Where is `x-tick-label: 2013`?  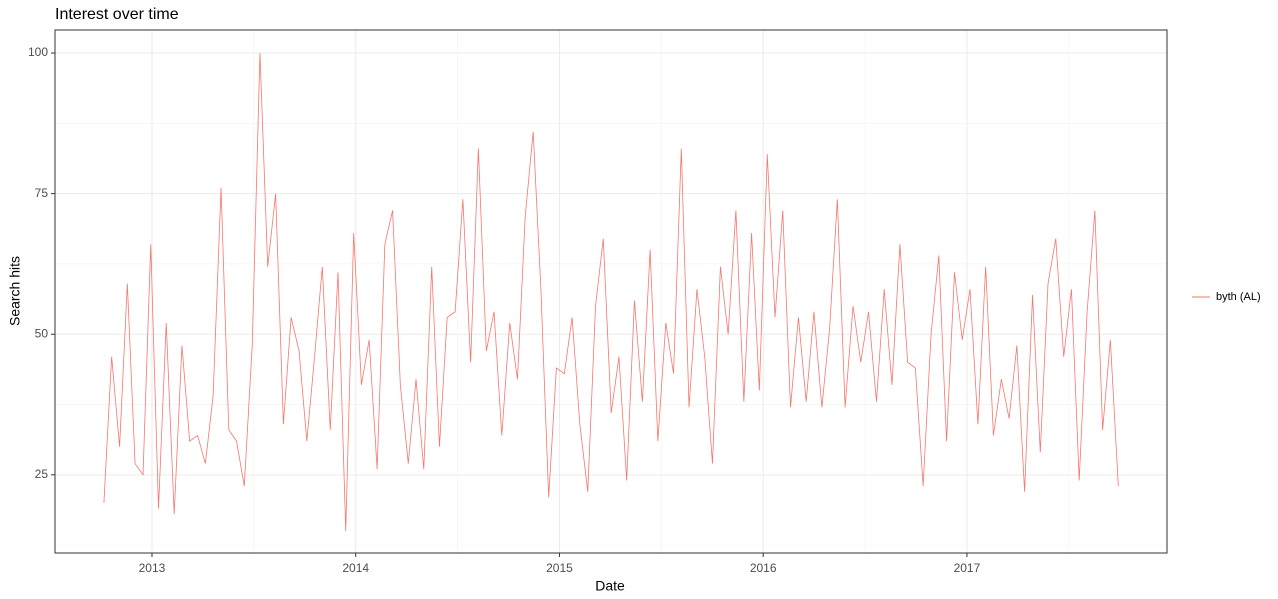 x-tick-label: 2013 is located at coordinates (152, 568).